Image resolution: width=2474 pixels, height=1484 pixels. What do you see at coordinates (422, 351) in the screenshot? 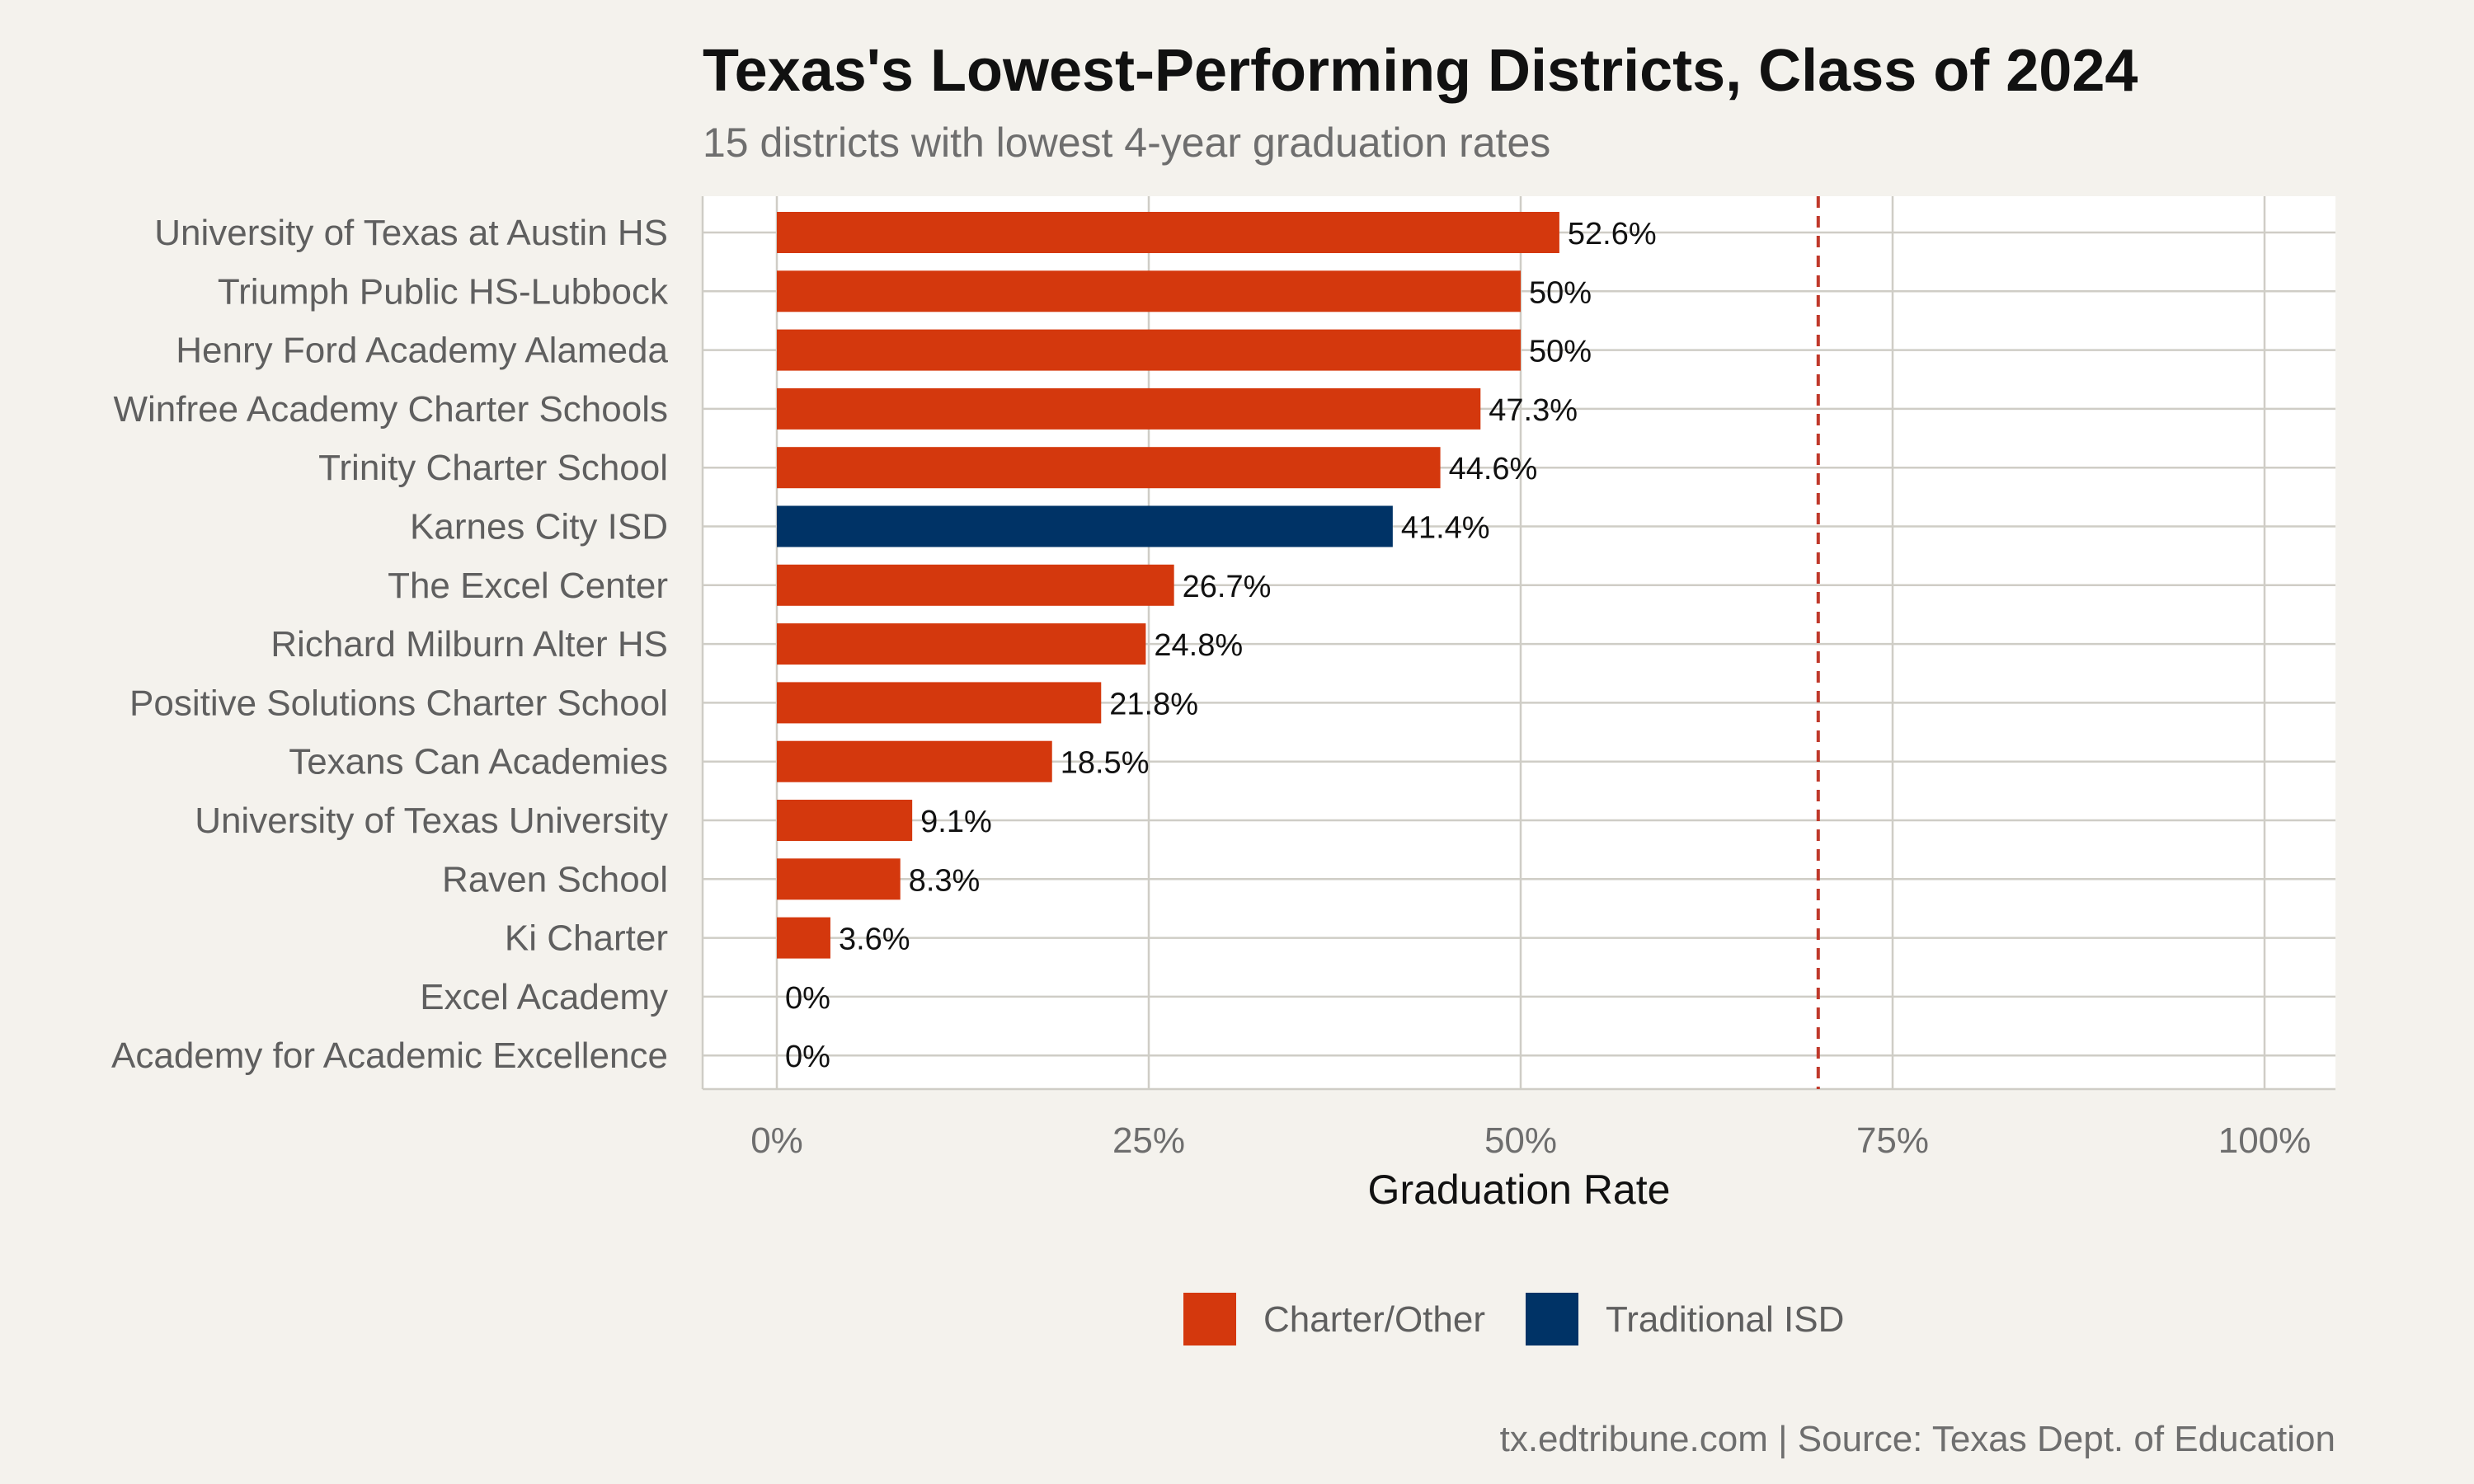
I see `category-label: Henry Ford Academy Alameda` at bounding box center [422, 351].